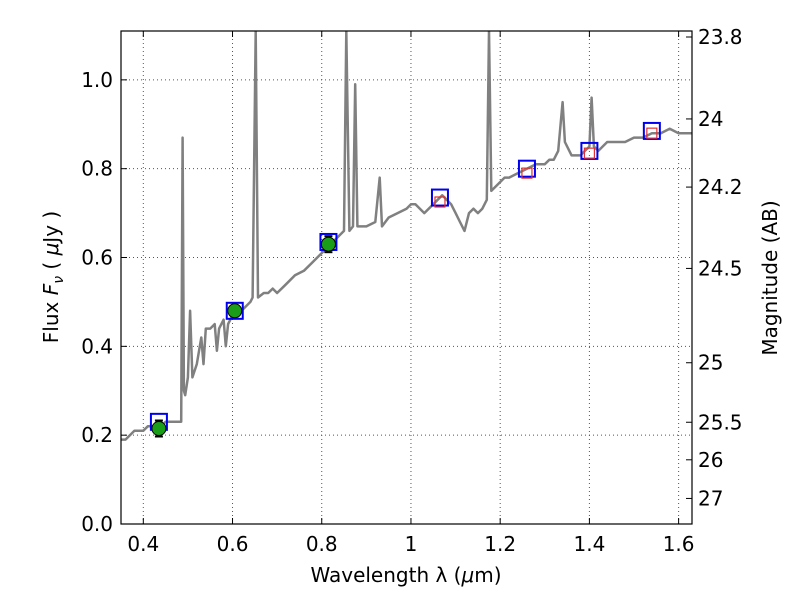 The width and height of the screenshot is (800, 600). I want to click on x-tick-label: 0.6, so click(233, 544).